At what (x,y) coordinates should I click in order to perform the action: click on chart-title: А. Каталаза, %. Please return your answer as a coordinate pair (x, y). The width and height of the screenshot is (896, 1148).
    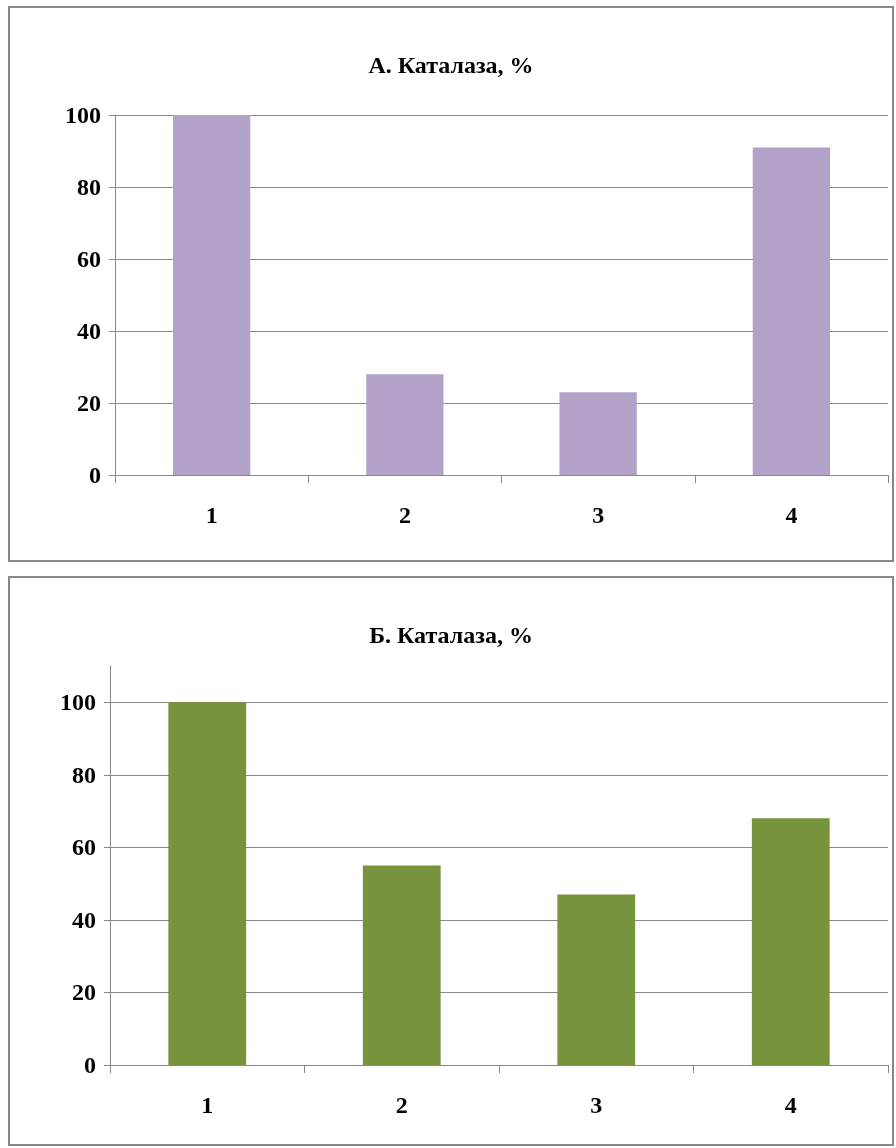
    Looking at the image, I should click on (451, 65).